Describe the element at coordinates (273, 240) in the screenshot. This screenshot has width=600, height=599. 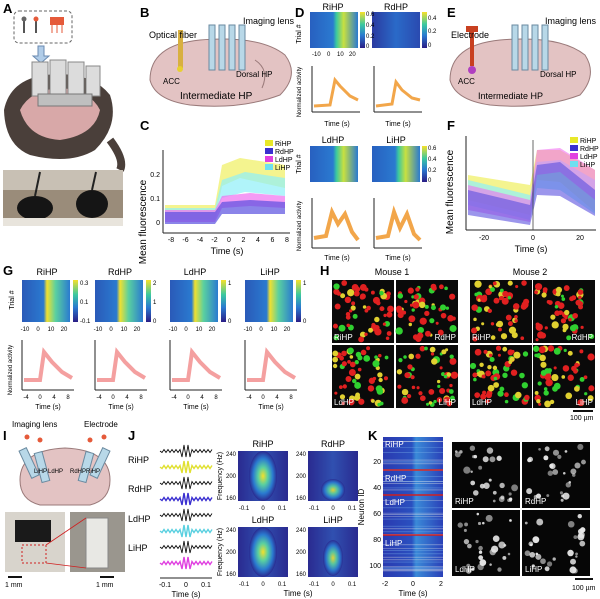
I see `c-xtick: 6` at that location.